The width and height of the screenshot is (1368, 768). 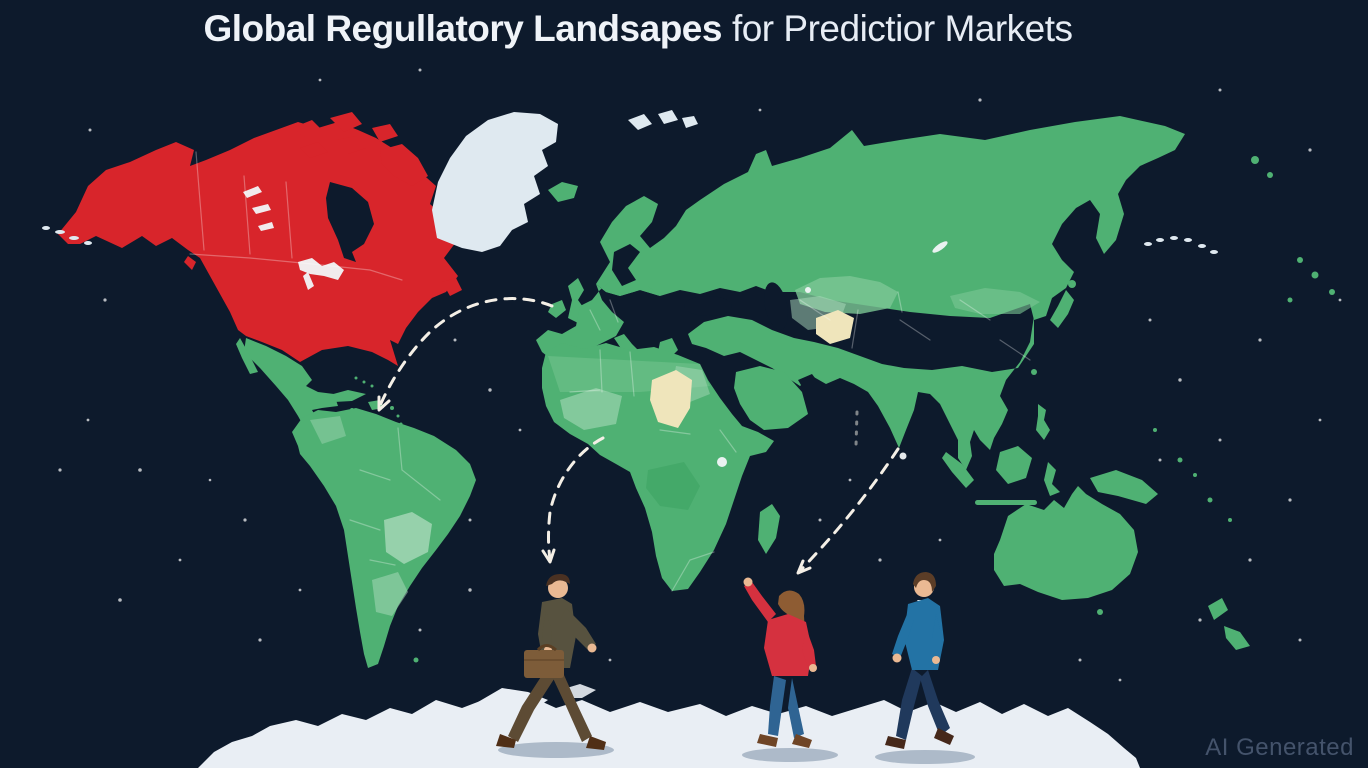 I want to click on north-america-region, so click(x=260, y=239).